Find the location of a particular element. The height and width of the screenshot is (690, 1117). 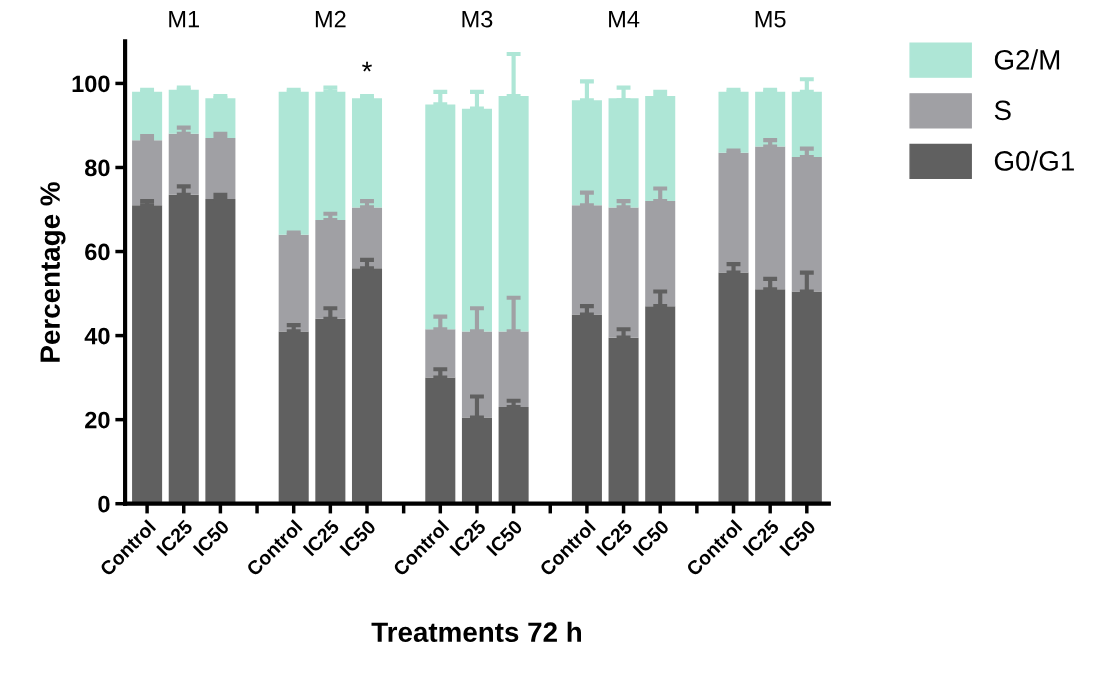

annotation: * is located at coordinates (367, 66).